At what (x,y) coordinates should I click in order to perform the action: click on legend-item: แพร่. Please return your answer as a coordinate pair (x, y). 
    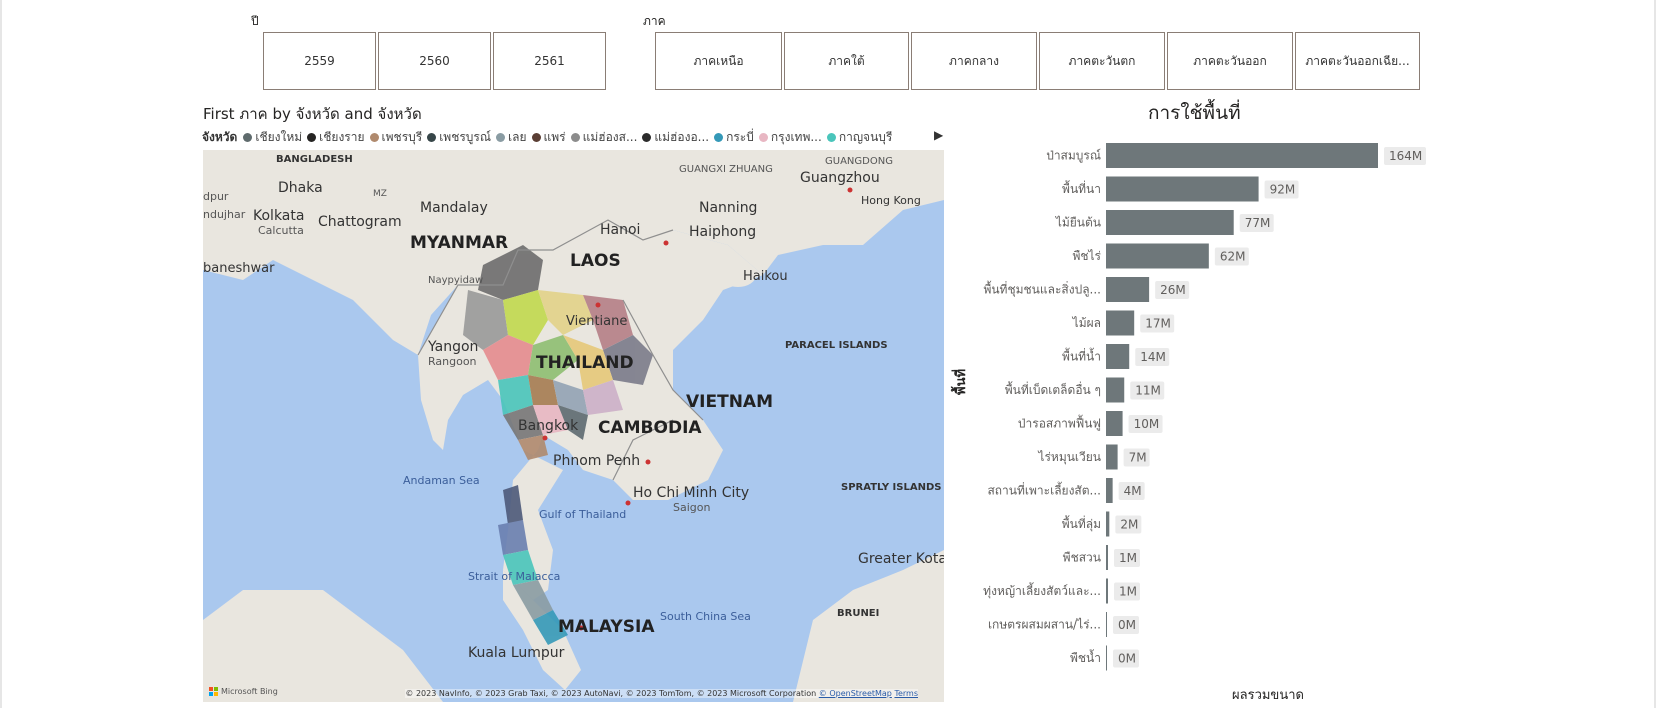
    Looking at the image, I should click on (548, 137).